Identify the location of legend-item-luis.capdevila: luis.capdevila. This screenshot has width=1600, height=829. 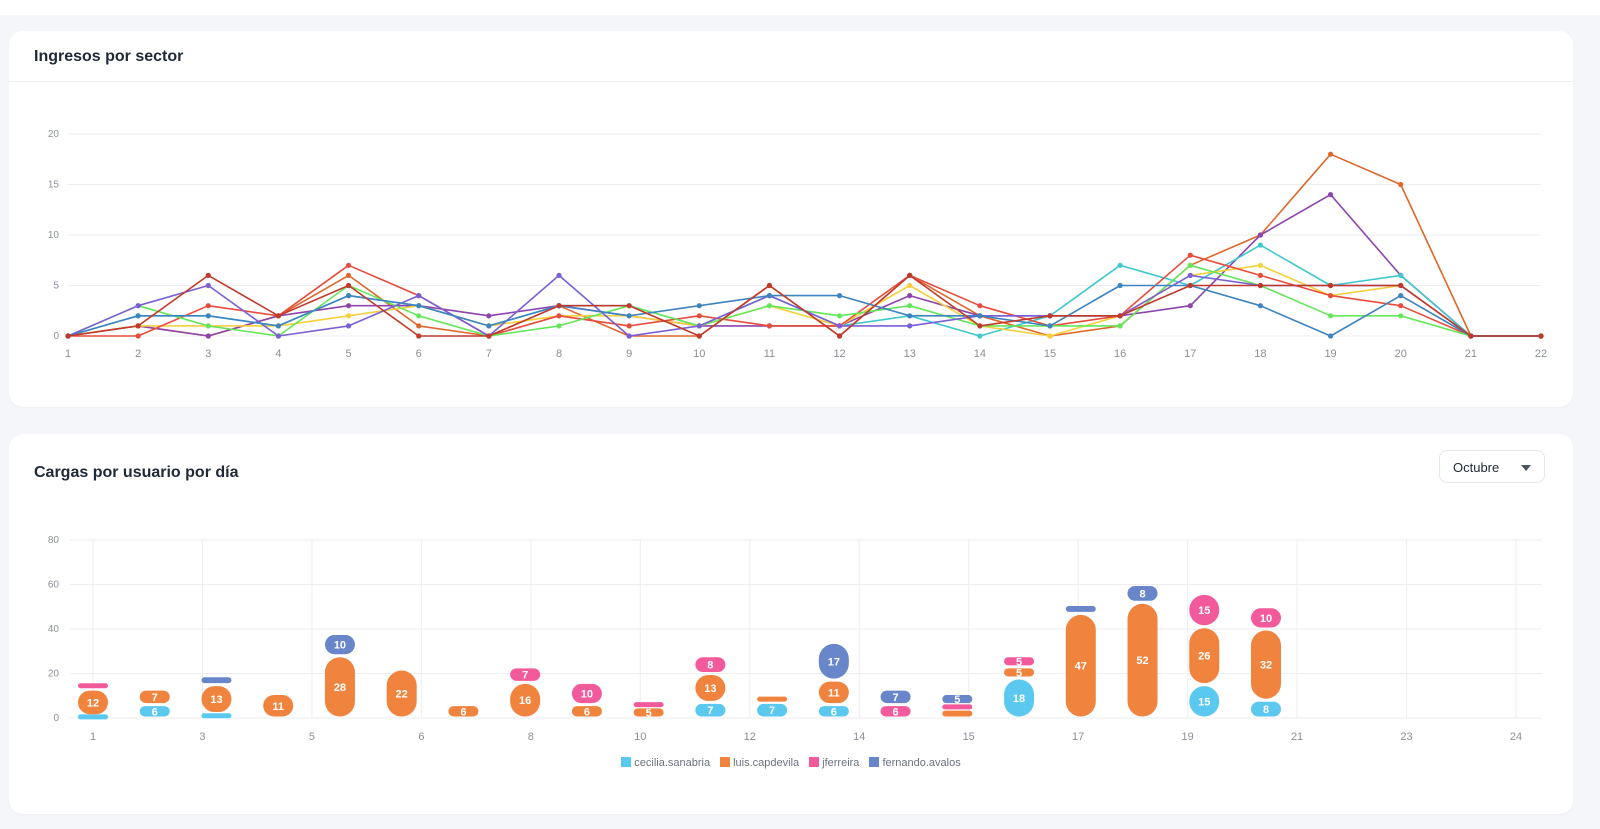
(759, 763).